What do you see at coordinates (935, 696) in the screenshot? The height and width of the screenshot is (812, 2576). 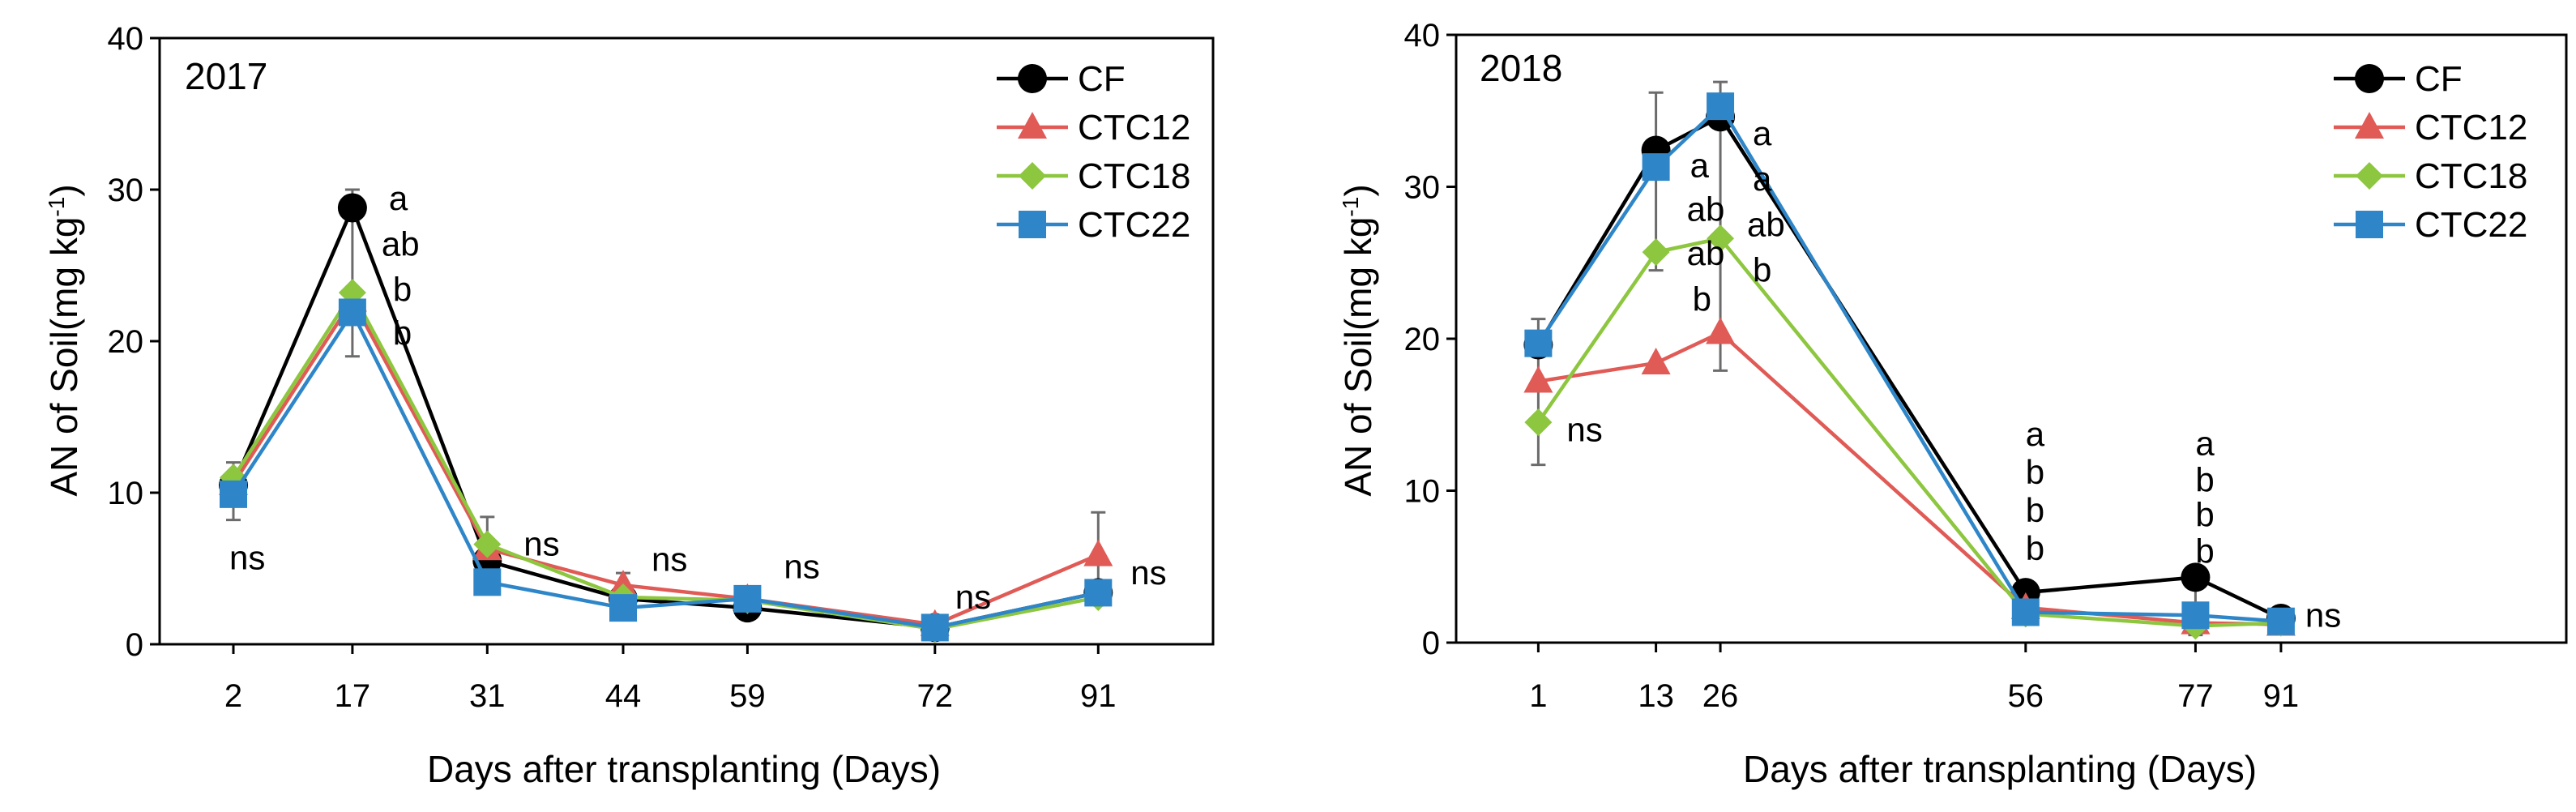 I see `x-tick-label: 72` at bounding box center [935, 696].